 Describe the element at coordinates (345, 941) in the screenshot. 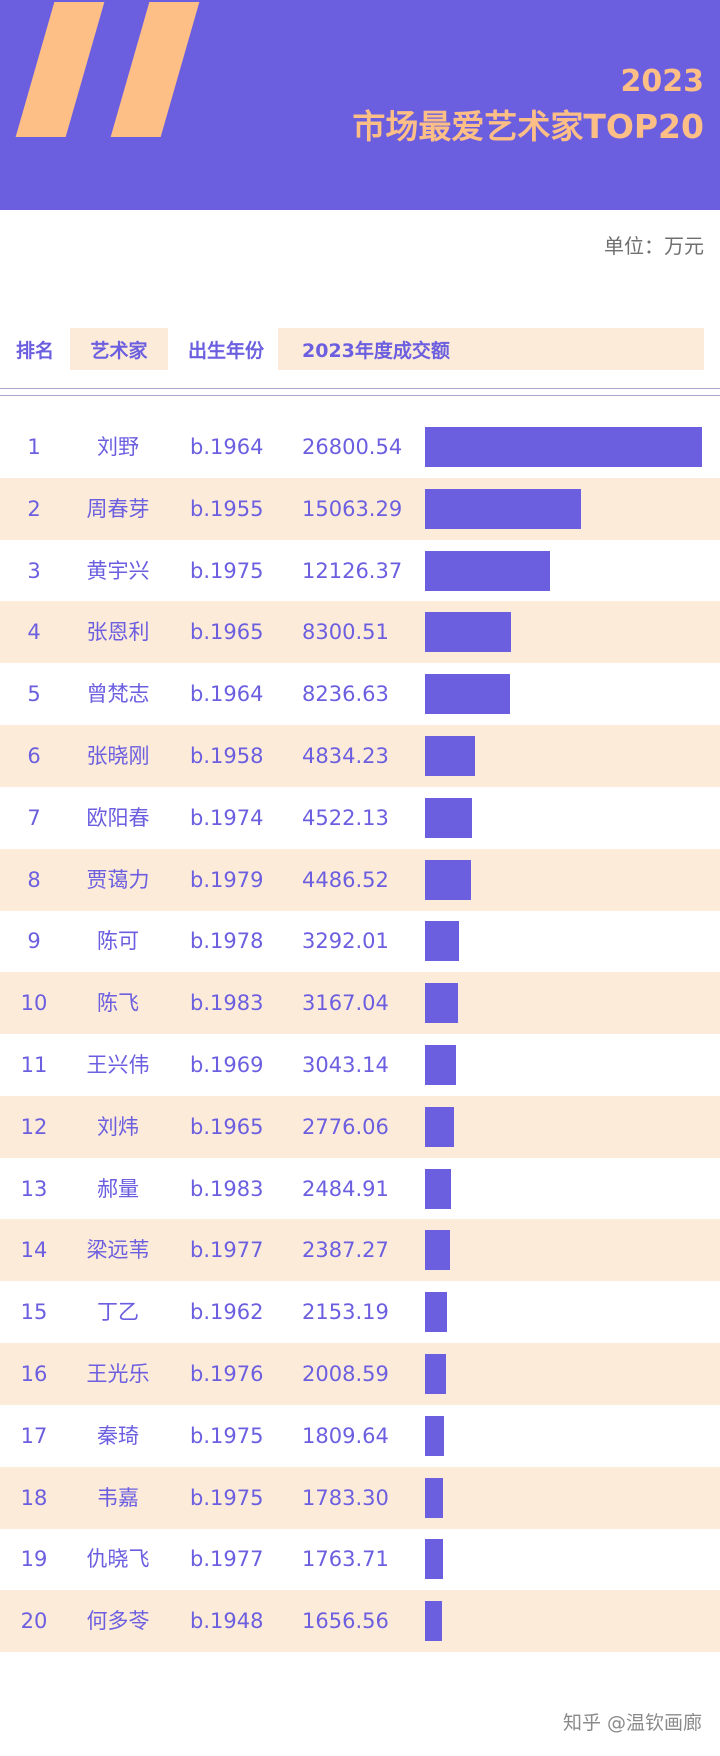

I see `deal-value-label: 3292.01` at that location.